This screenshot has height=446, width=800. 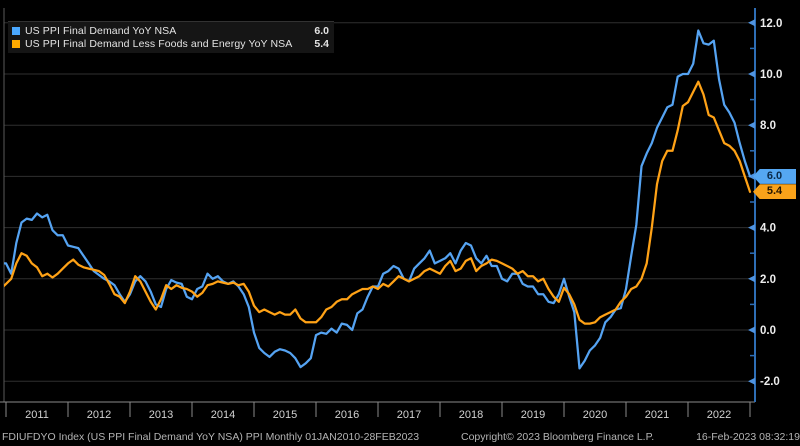 What do you see at coordinates (99, 415) in the screenshot?
I see `x-axis-year-label: 2012` at bounding box center [99, 415].